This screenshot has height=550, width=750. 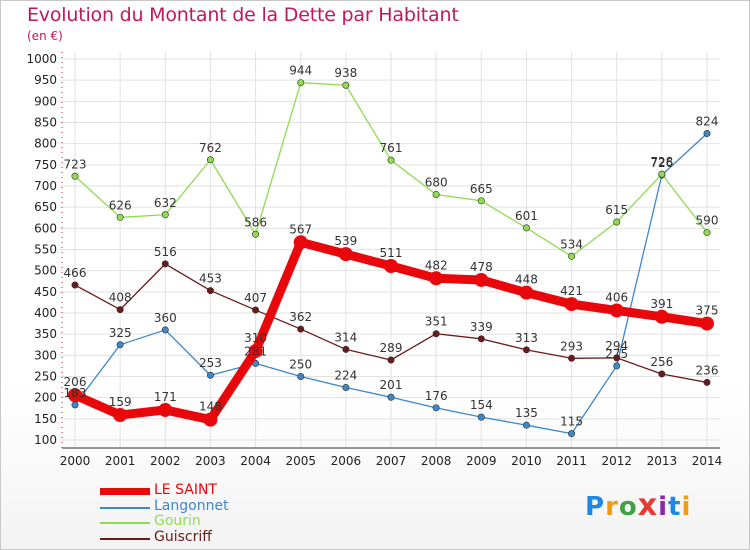 What do you see at coordinates (391, 385) in the screenshot?
I see `data-label-langonnet: 201` at bounding box center [391, 385].